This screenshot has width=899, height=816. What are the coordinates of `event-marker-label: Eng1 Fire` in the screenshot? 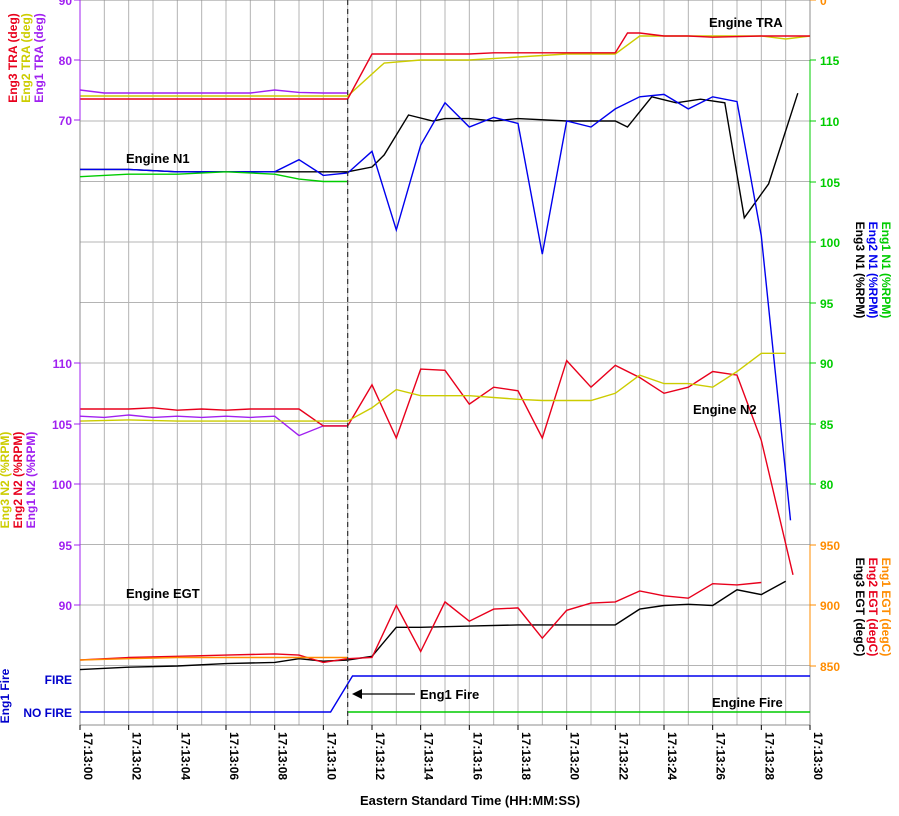 It's located at (449, 694).